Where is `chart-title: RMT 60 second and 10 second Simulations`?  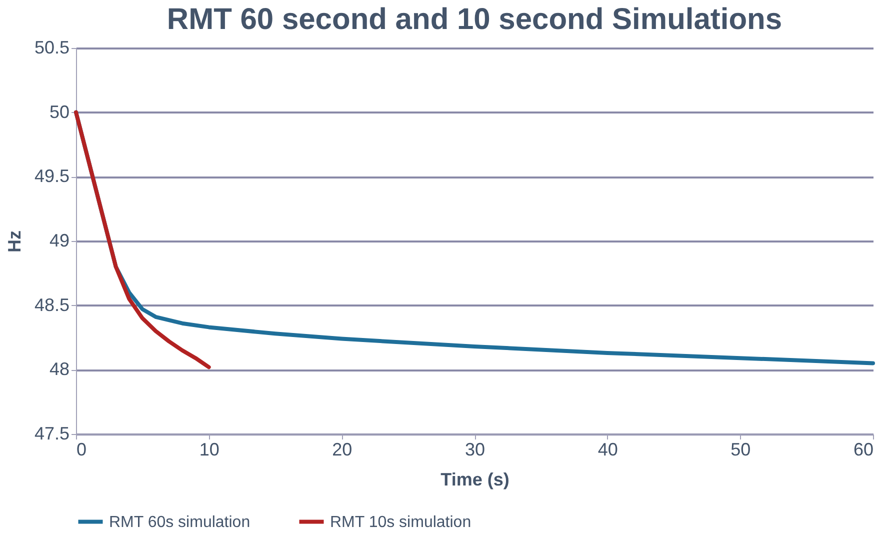 chart-title: RMT 60 second and 10 second Simulations is located at coordinates (474, 19).